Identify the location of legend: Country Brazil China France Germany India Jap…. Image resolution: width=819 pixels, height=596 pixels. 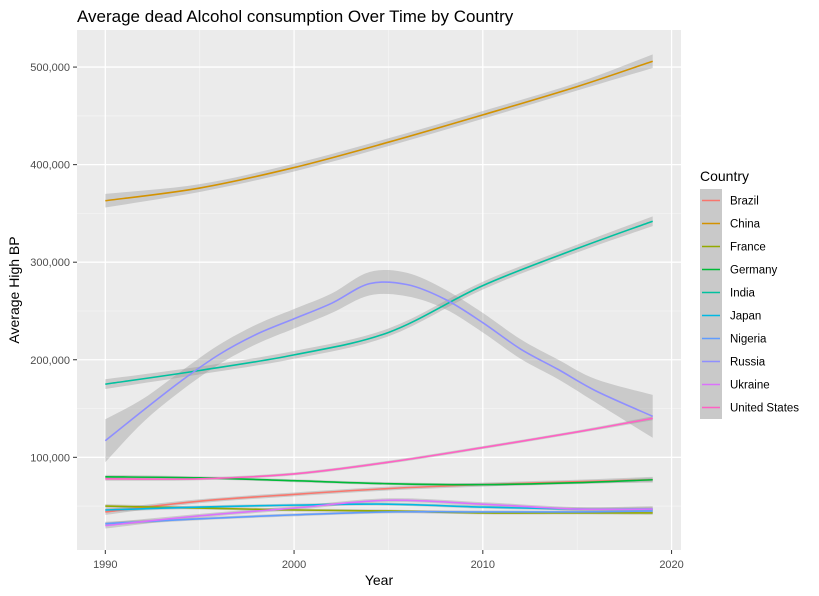
(749, 293).